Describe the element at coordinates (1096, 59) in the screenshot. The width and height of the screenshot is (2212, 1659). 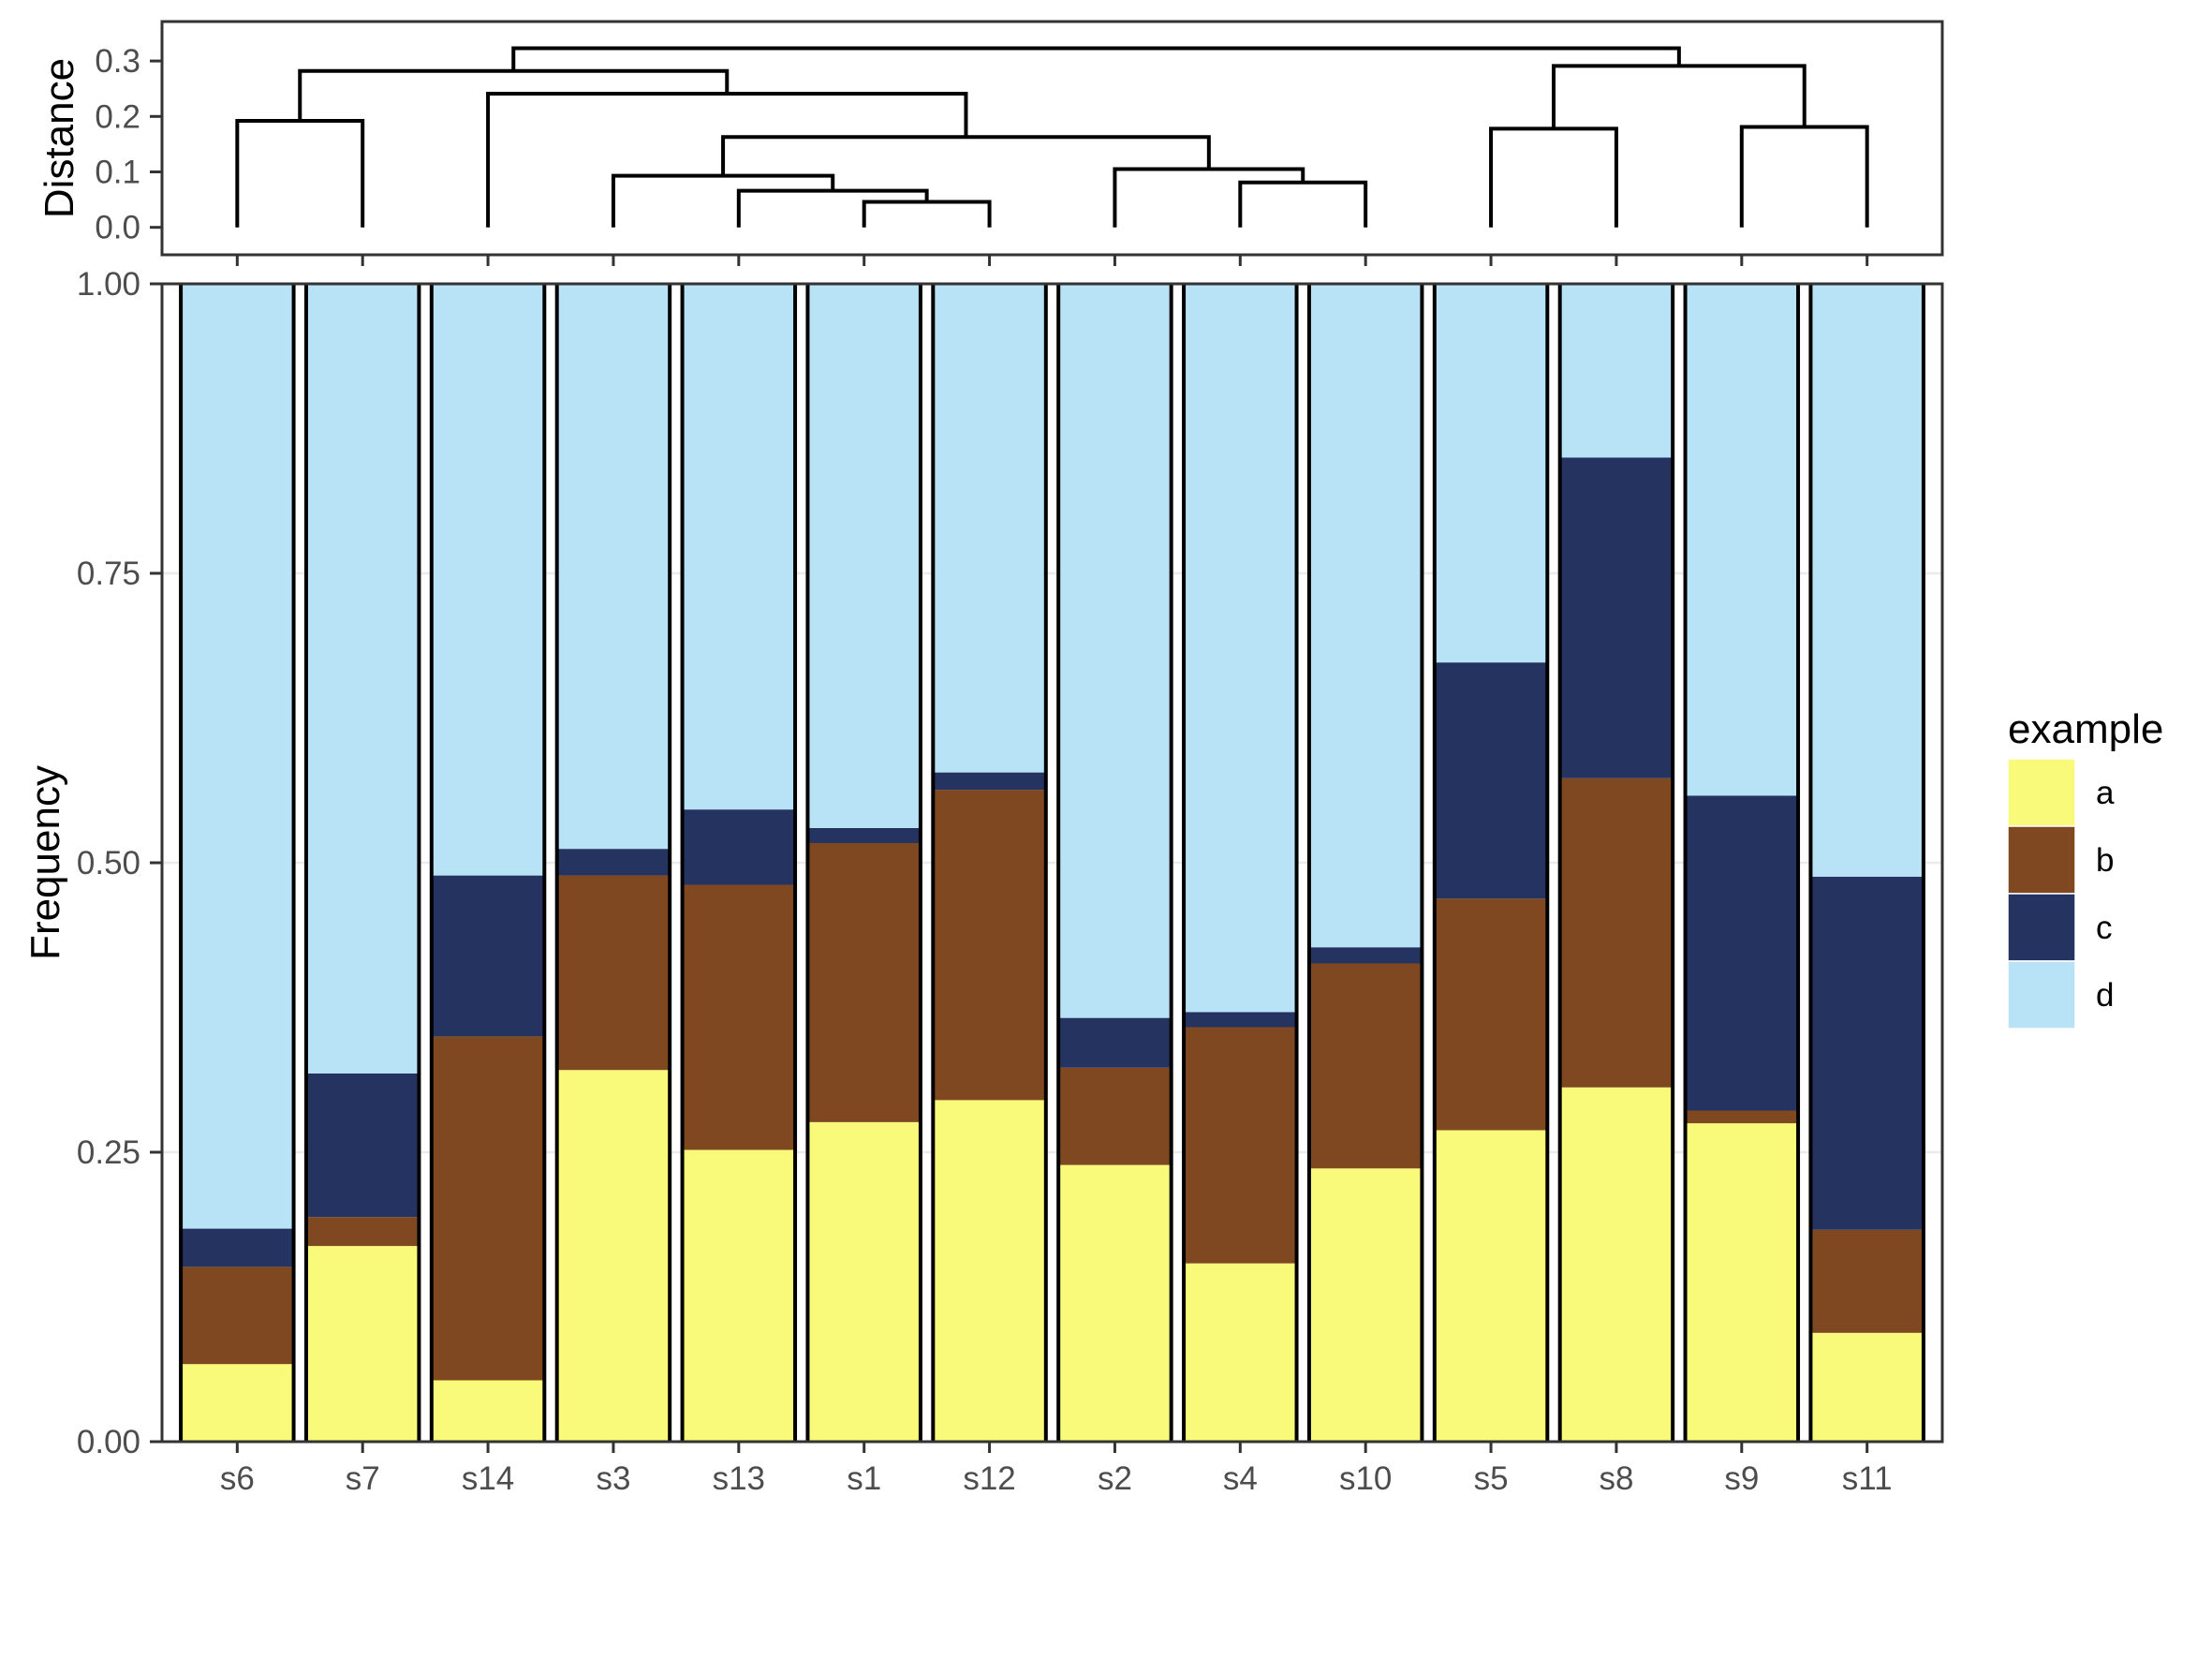
I see `dendrogram-branch` at that location.